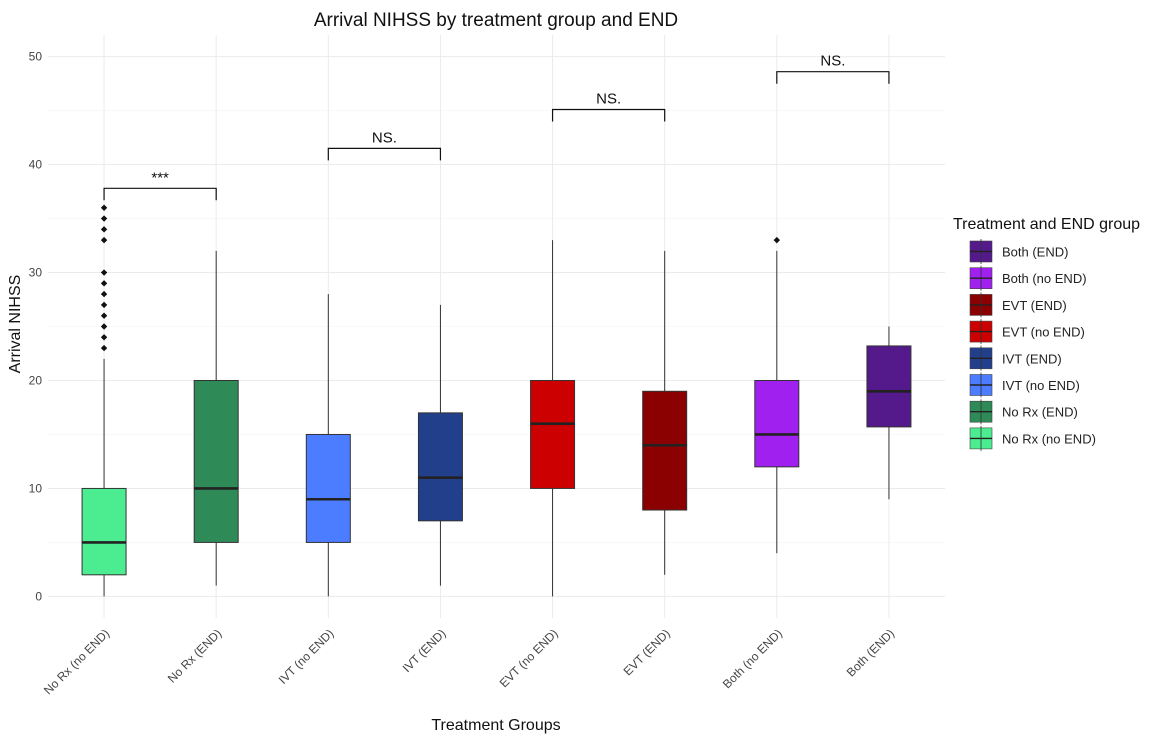 The image size is (1170, 744). I want to click on y-tick-label: 50, so click(36, 57).